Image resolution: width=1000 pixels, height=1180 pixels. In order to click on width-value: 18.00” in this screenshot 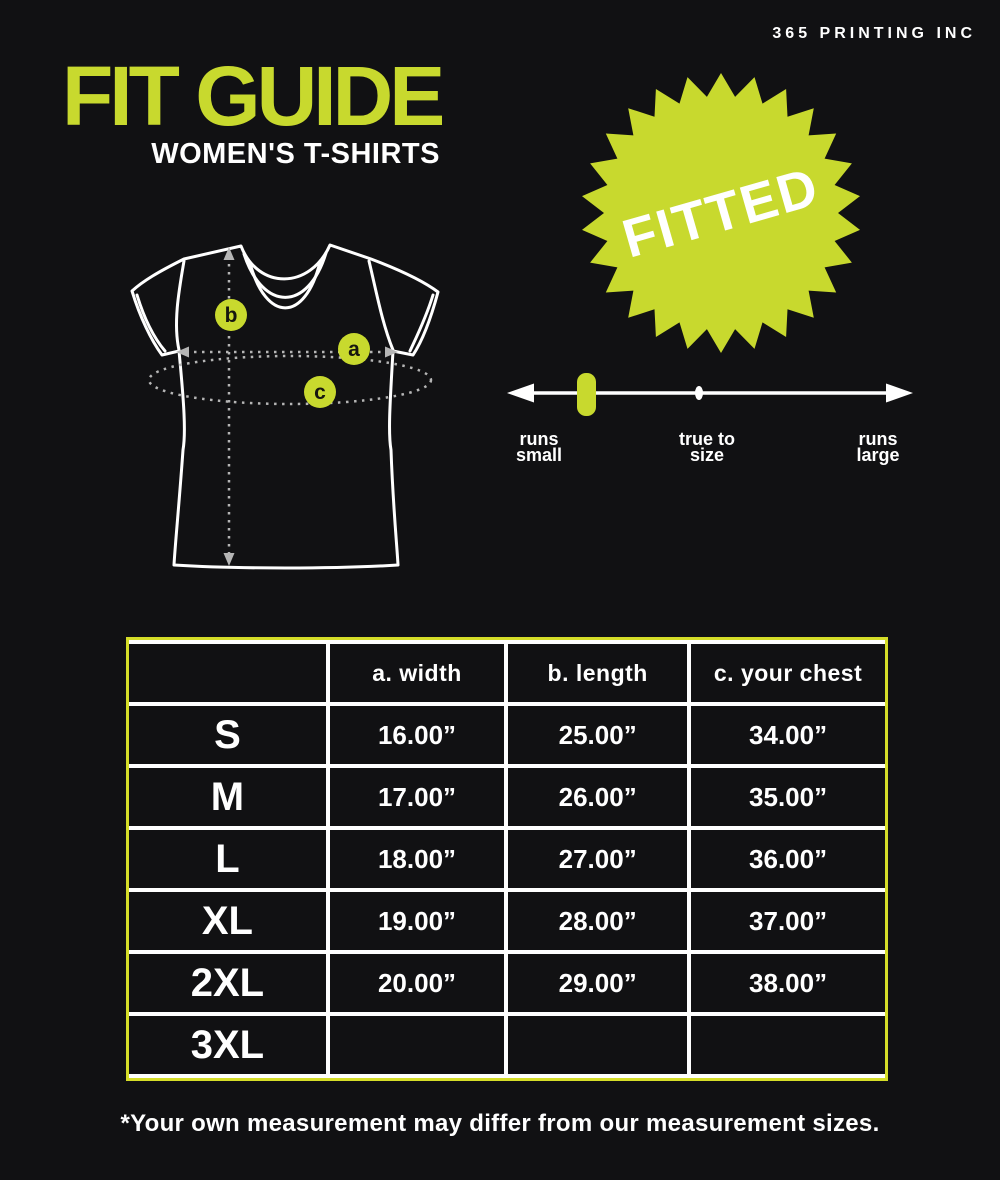, I will do `click(417, 859)`.